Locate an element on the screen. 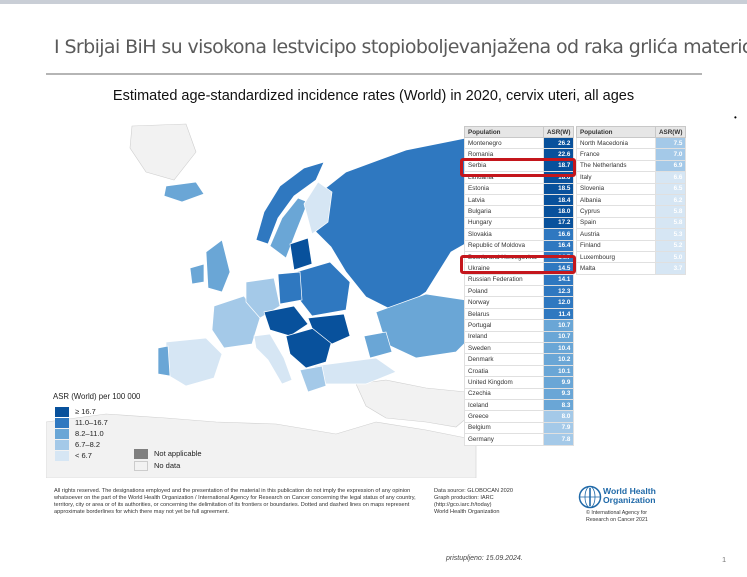 This screenshot has height=577, width=747. legend-label: 8.2–11.0 is located at coordinates (89, 433).